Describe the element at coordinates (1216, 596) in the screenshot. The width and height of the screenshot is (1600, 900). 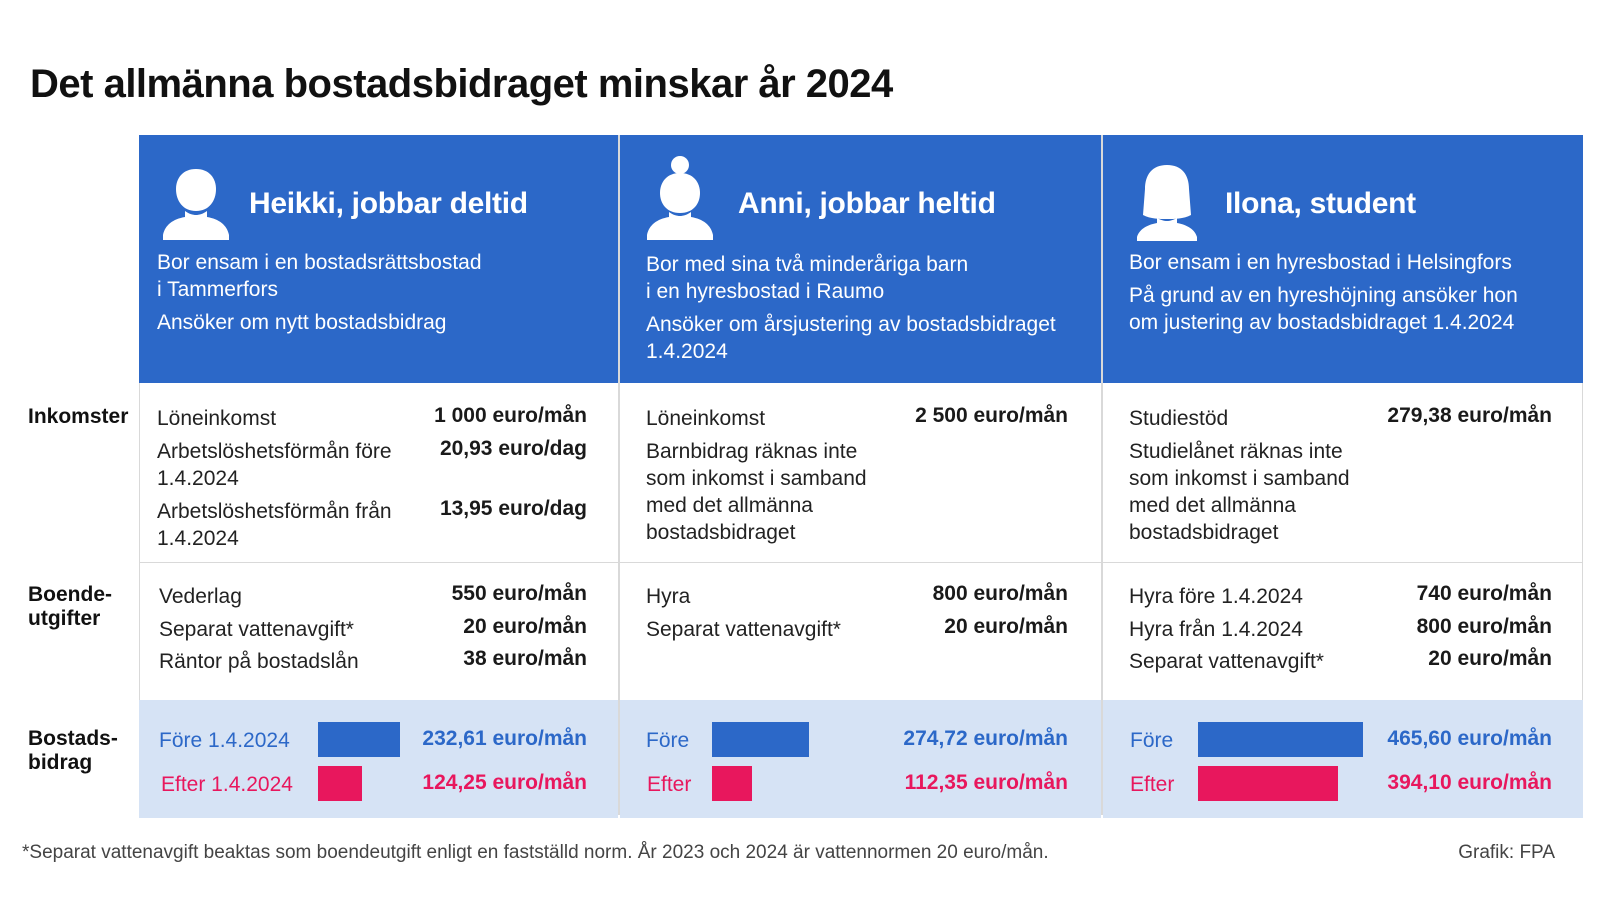
I see `housing-item: Hyra före 1.4.2024` at that location.